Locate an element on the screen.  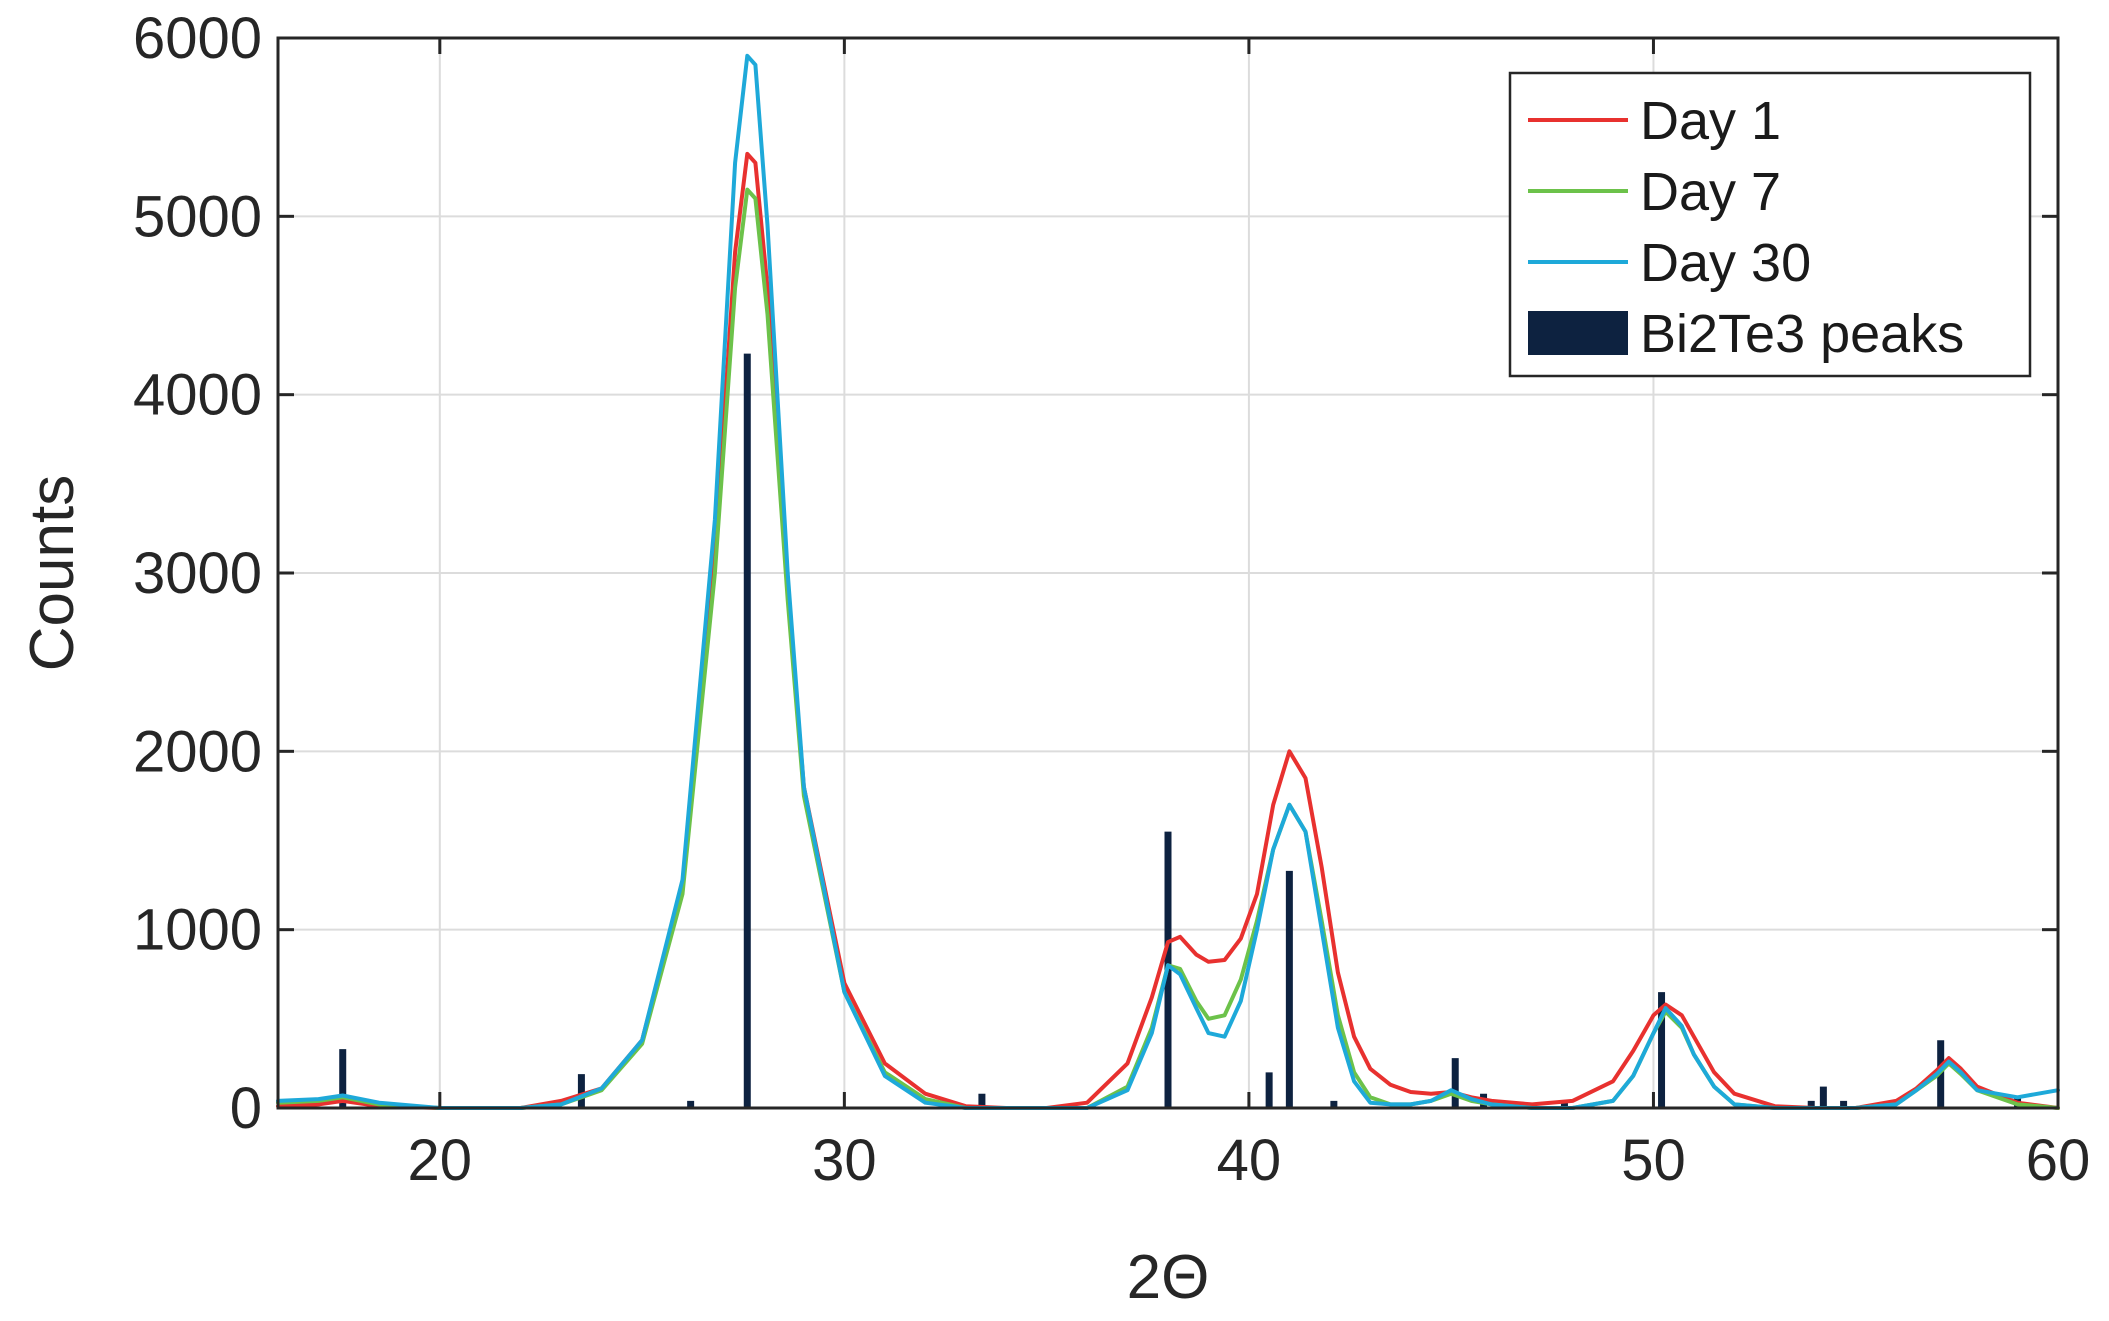
y-tick-label: 0 is located at coordinates (246, 1108).